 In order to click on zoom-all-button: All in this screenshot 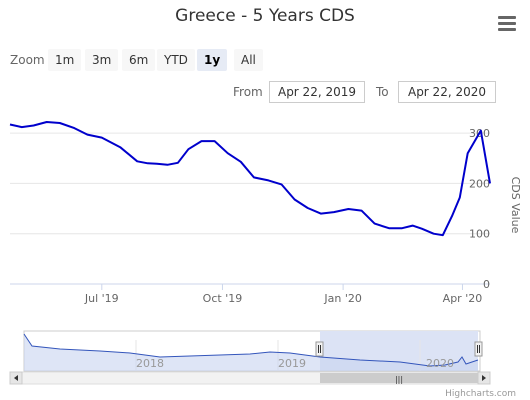, I will do `click(248, 60)`.